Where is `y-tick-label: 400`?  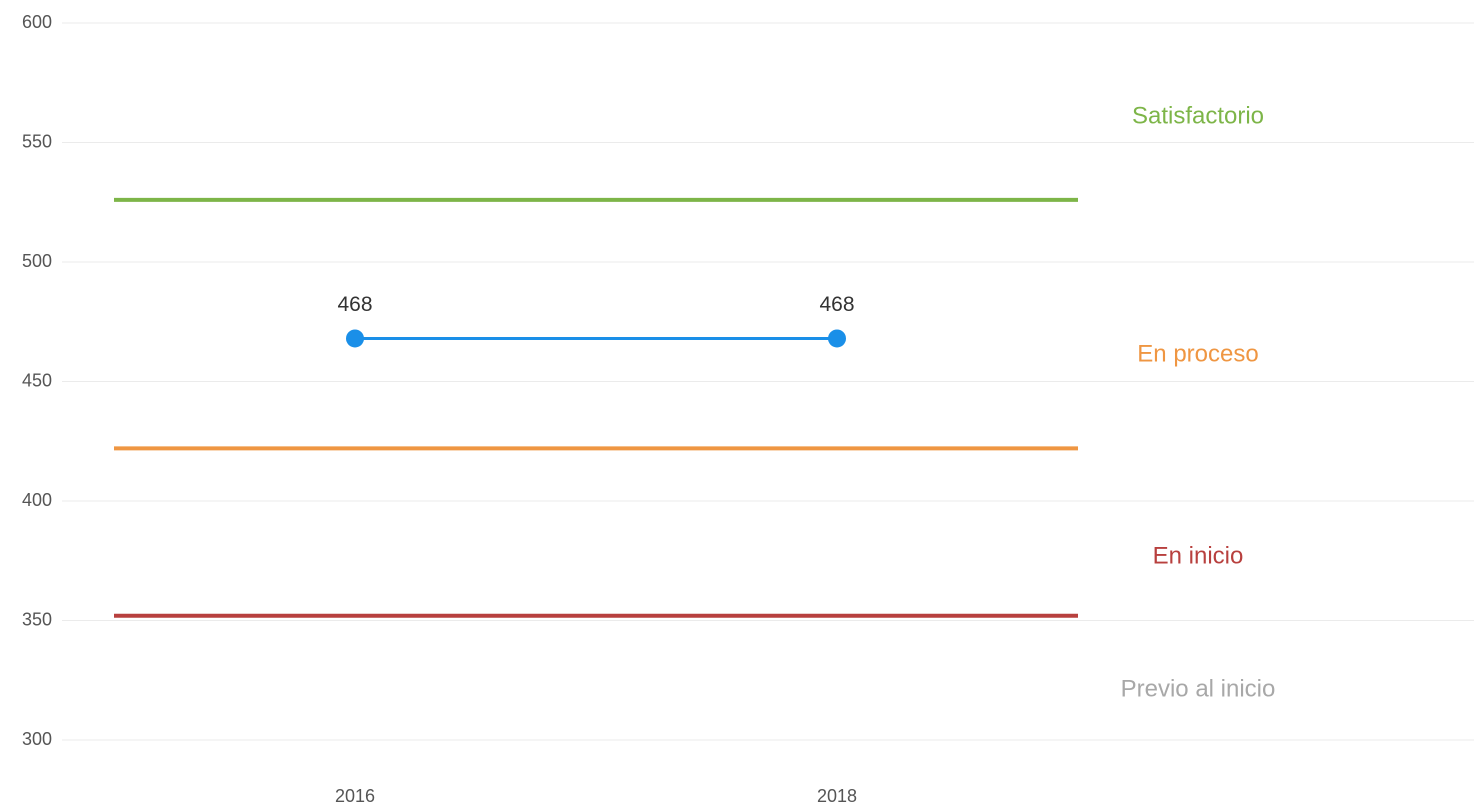
y-tick-label: 400 is located at coordinates (37, 500).